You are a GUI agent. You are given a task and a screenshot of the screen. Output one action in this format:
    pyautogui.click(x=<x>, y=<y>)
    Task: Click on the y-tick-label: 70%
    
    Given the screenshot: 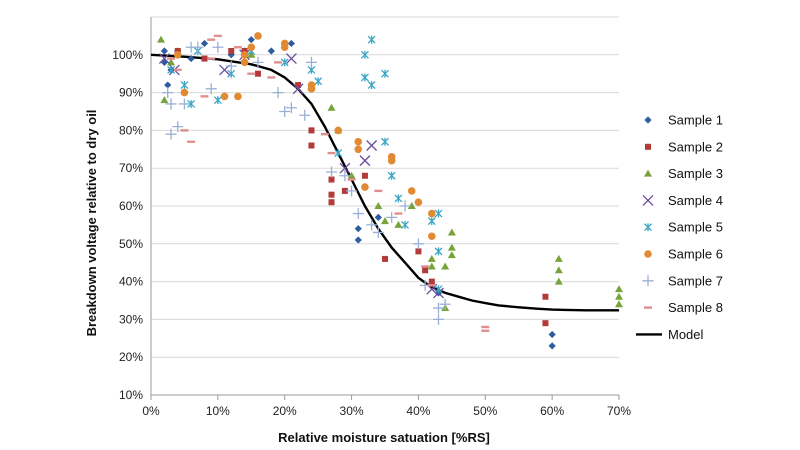 What is the action you would take?
    pyautogui.click(x=131, y=168)
    